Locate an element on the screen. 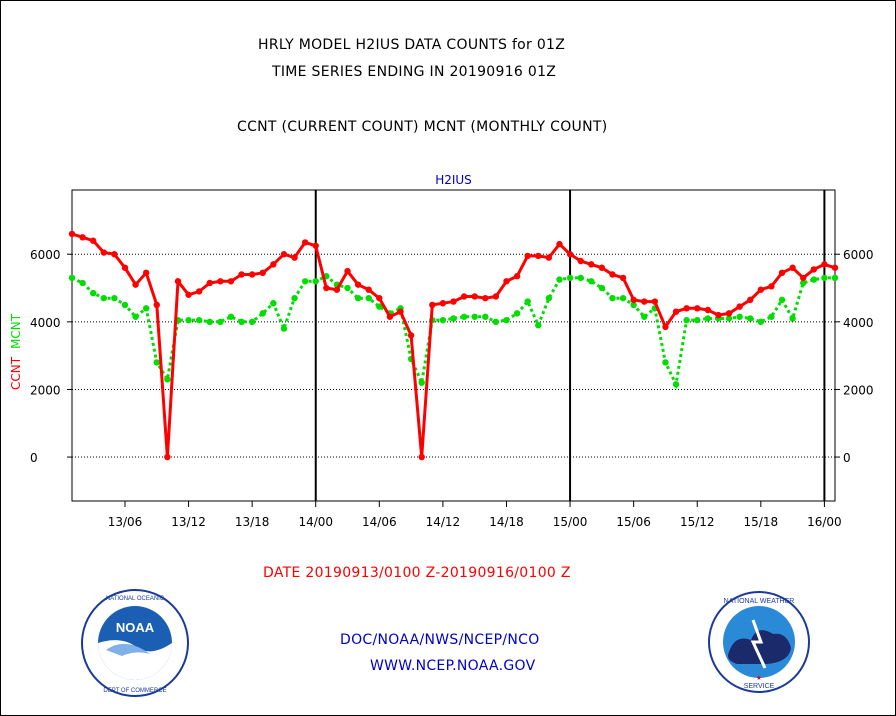  x-tick-label: 16/00 is located at coordinates (824, 522).